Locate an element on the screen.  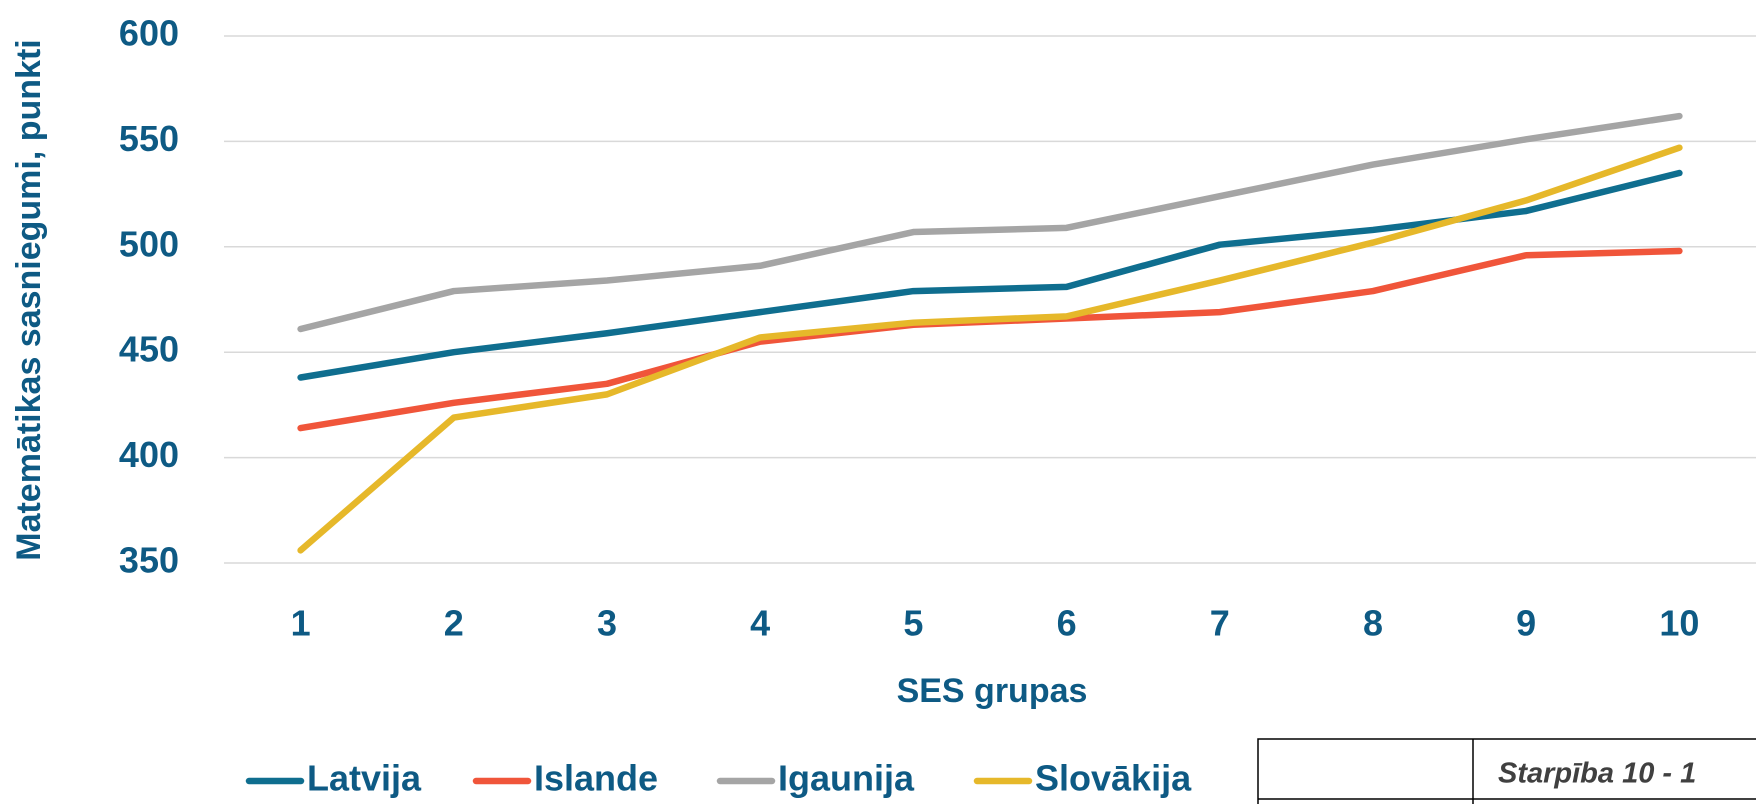
y-tick-label: 450 is located at coordinates (149, 349).